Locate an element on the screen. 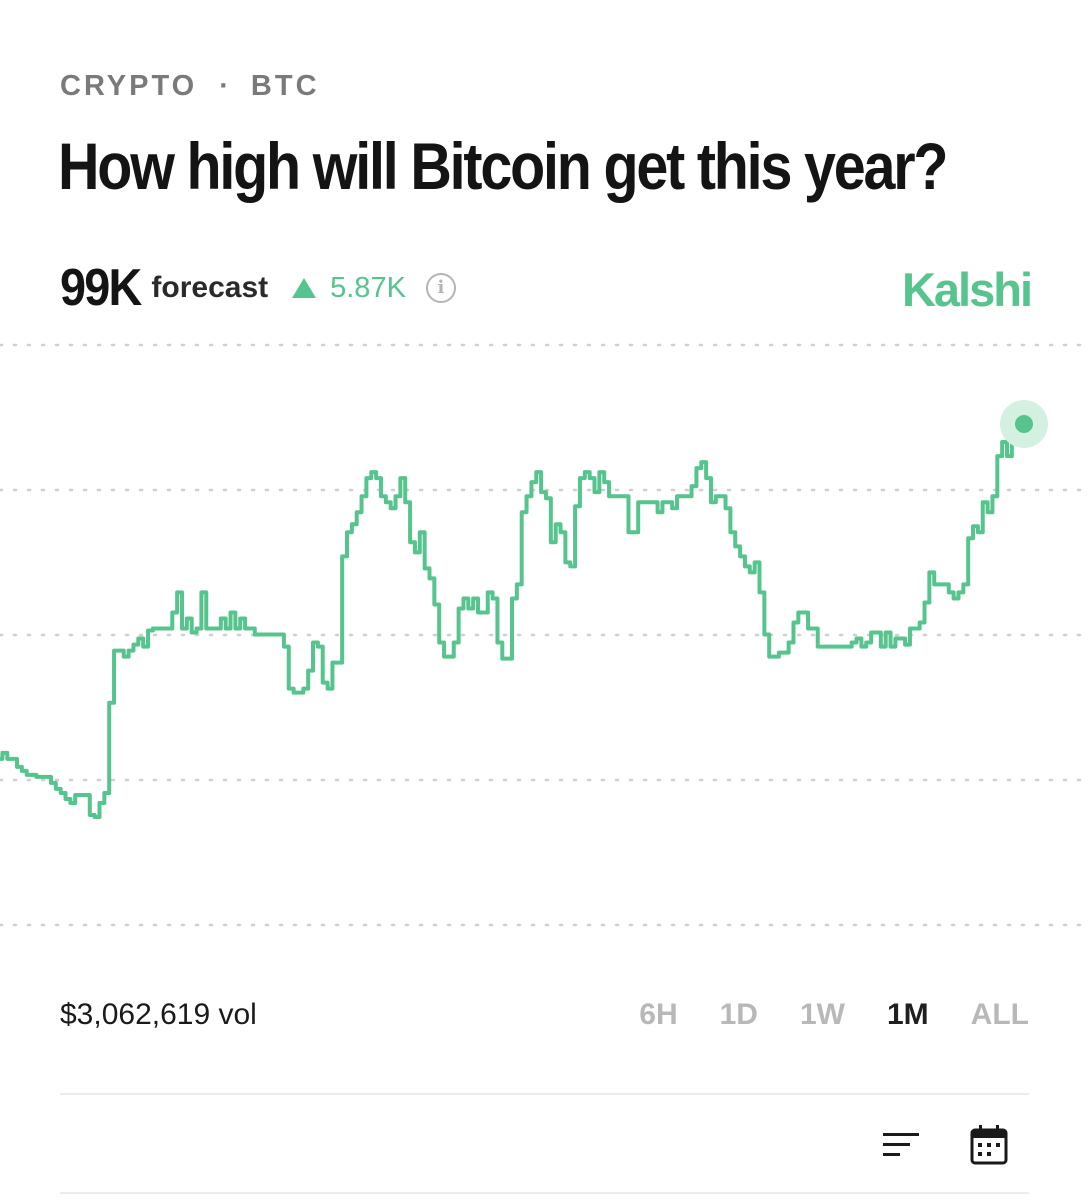  page-title: How high will Bitcoin get this year? is located at coordinates (503, 166).